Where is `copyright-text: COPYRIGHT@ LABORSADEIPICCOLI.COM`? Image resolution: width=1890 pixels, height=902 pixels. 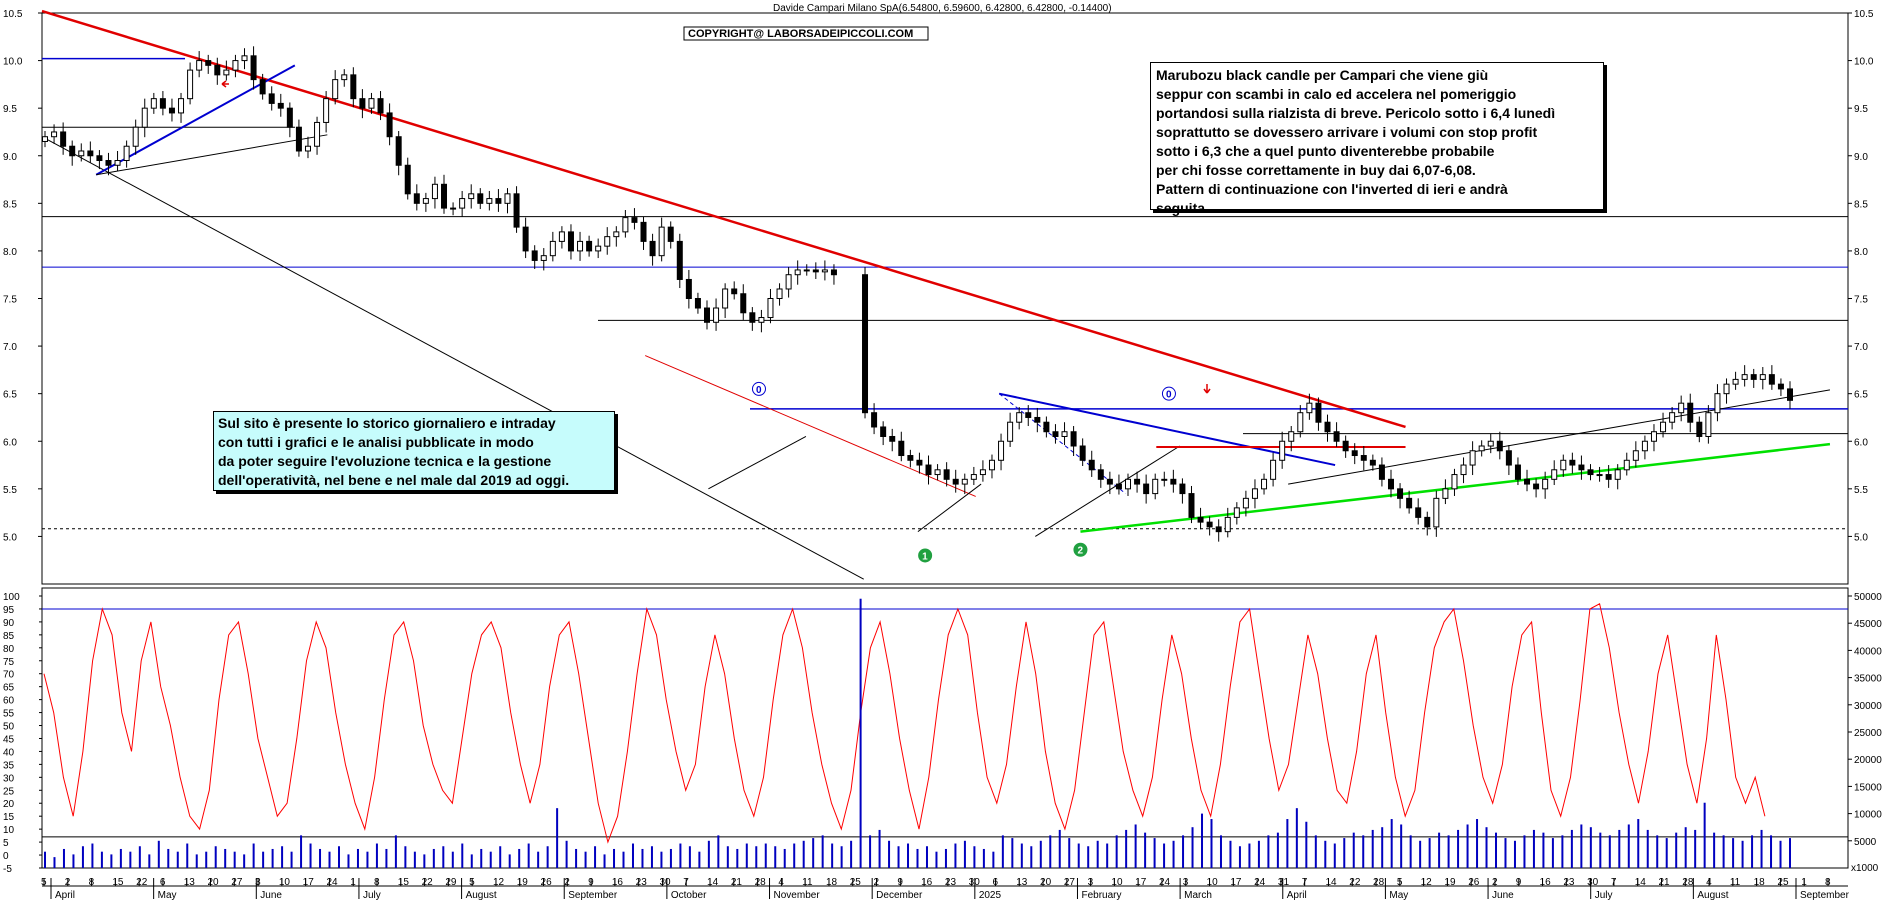 copyright-text: COPYRIGHT@ LABORSADEIPICCOLI.COM is located at coordinates (800, 34).